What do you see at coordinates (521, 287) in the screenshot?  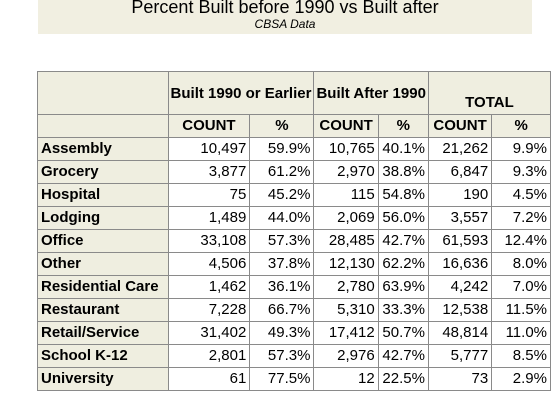 I see `percent-cell: 7.0%` at bounding box center [521, 287].